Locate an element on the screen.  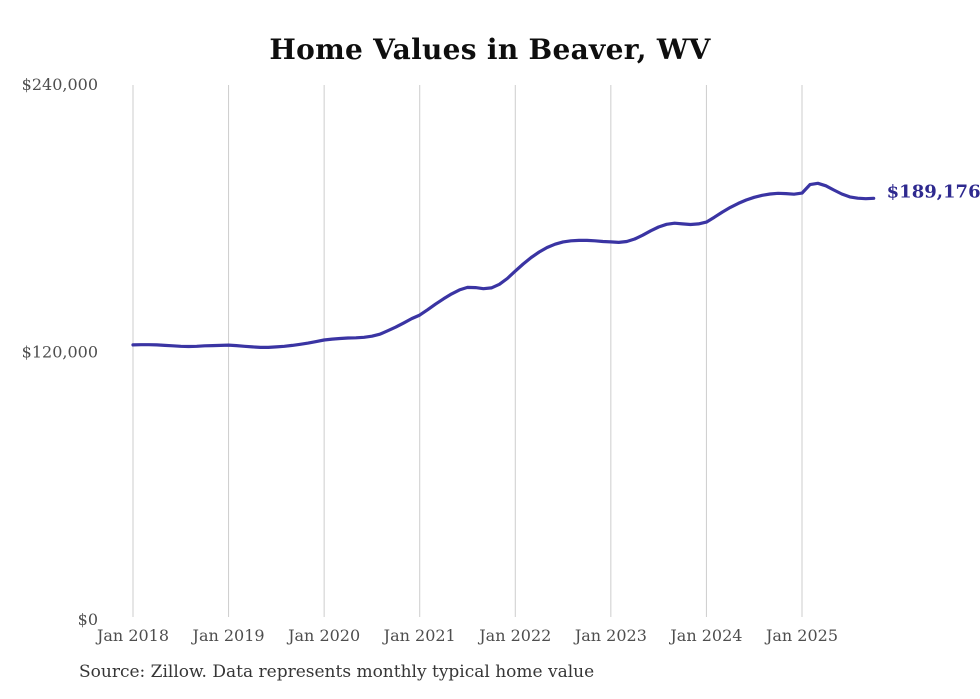
x-axis-tick-label: Jan 2025 is located at coordinates (801, 635).